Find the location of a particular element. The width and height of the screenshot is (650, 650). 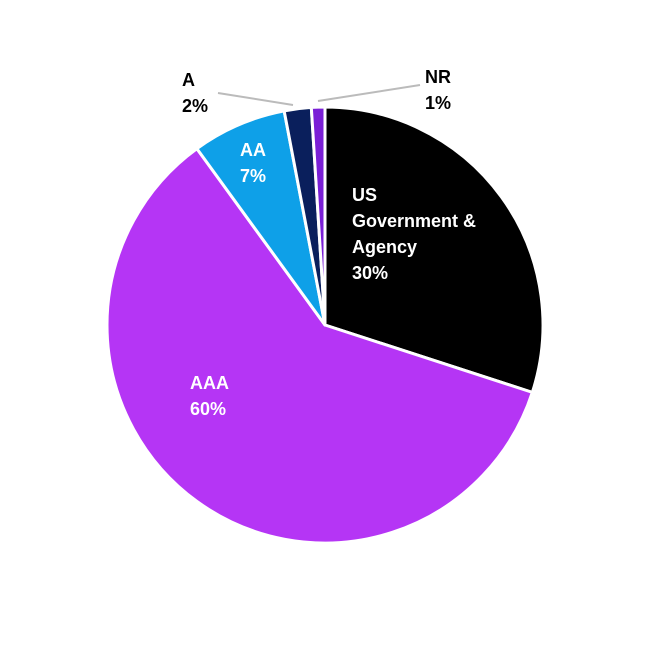

value-label: 30% is located at coordinates (370, 273).